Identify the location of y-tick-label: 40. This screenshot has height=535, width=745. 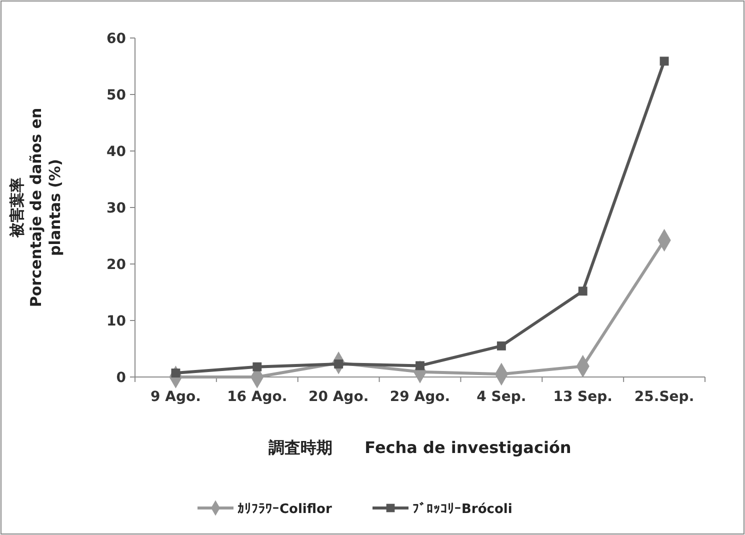
(116, 152).